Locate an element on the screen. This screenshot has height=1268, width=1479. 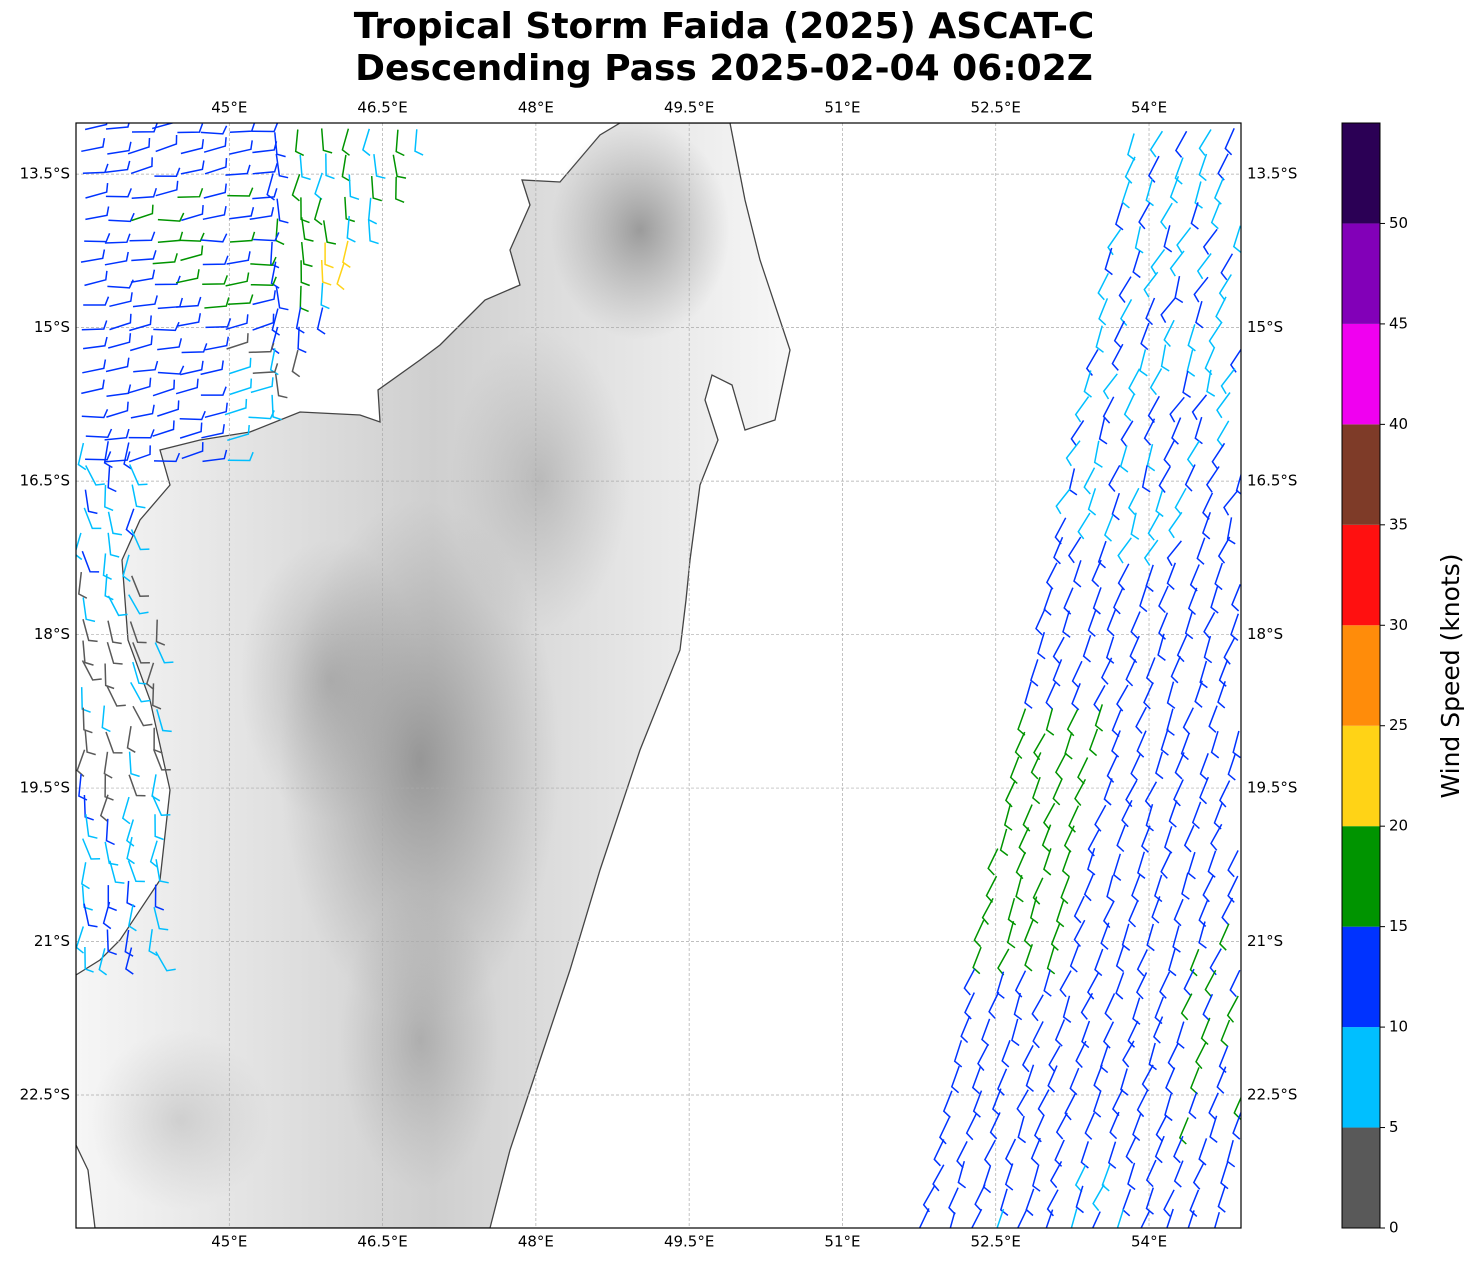
x-tick-label: 54°E is located at coordinates (1149, 1242).